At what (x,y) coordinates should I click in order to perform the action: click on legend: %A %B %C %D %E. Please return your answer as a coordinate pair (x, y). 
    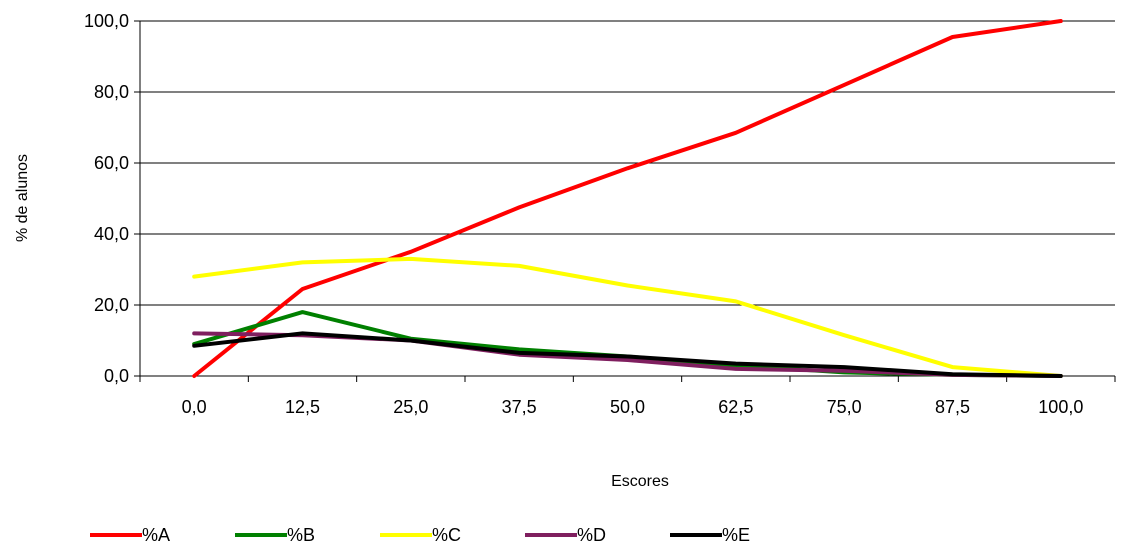
    Looking at the image, I should click on (420, 535).